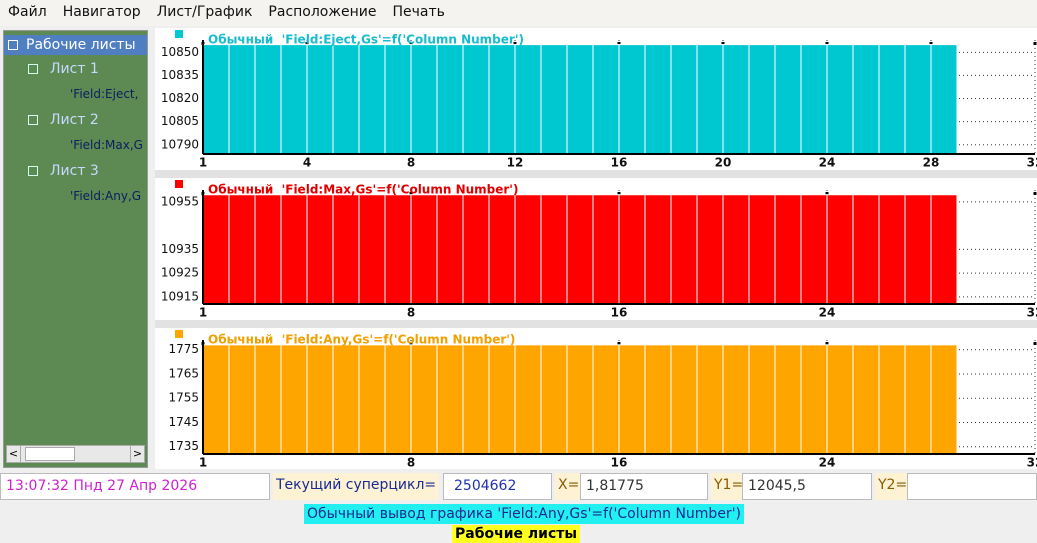 The image size is (1037, 543). I want to click on sheet-node: Лист 2, so click(51, 120).